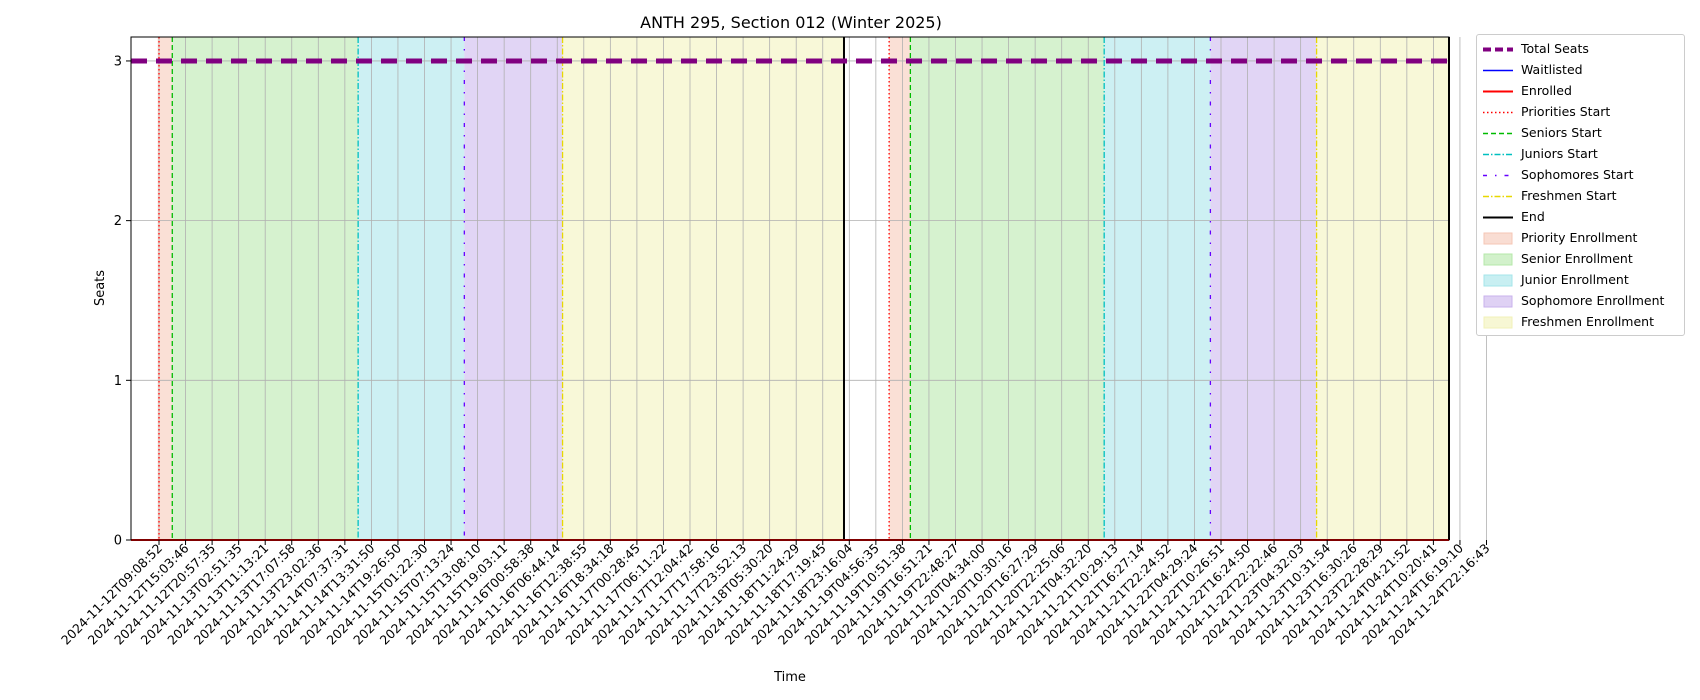 The width and height of the screenshot is (1700, 700). I want to click on y-axis-label: Seats, so click(100, 288).